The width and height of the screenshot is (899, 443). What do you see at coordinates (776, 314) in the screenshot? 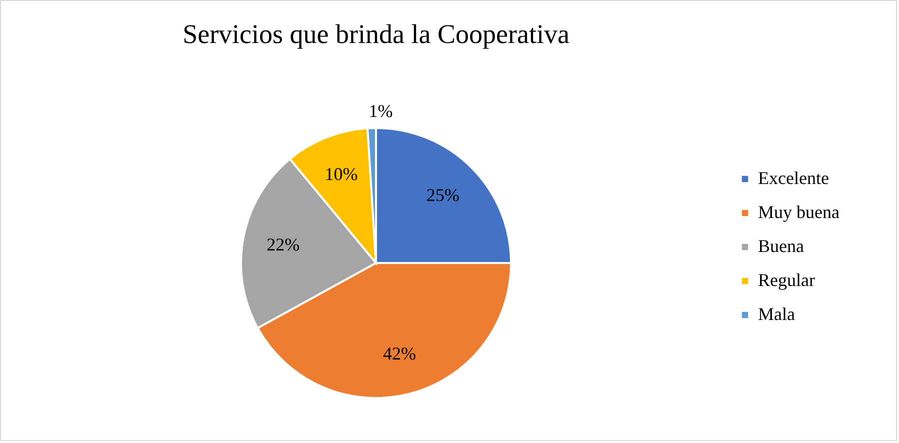
I see `legend-label: Mala` at bounding box center [776, 314].